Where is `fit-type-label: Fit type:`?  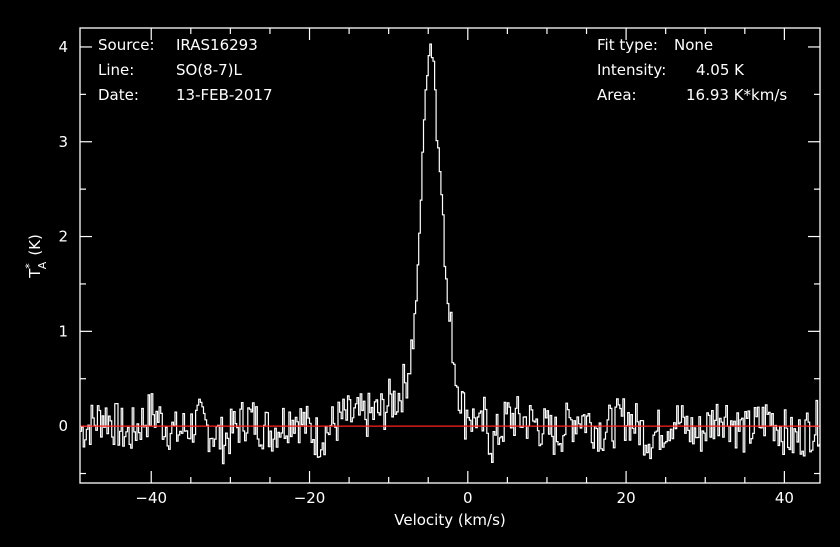
fit-type-label: Fit type: is located at coordinates (627, 45).